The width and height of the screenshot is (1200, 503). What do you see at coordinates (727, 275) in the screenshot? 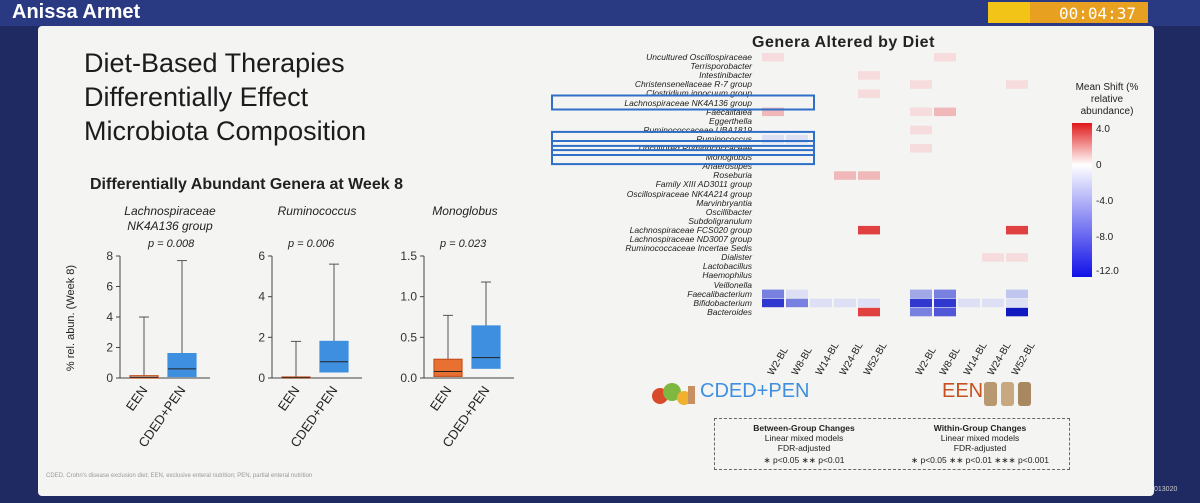
I see `genus-label: Haemophilus` at bounding box center [727, 275].